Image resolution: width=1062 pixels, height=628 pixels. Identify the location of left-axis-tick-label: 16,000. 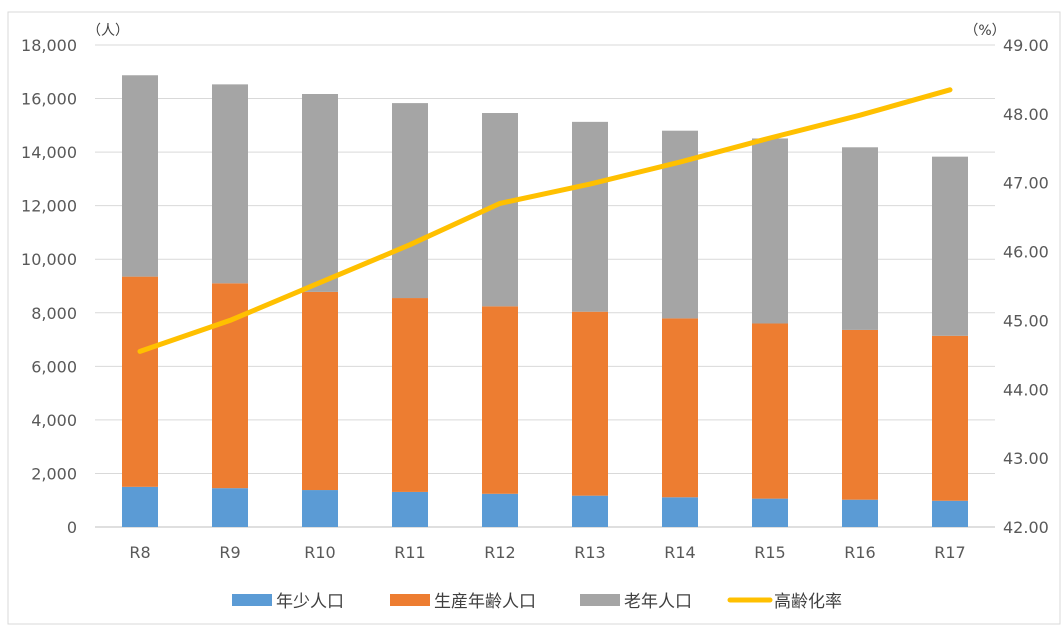
(49, 99).